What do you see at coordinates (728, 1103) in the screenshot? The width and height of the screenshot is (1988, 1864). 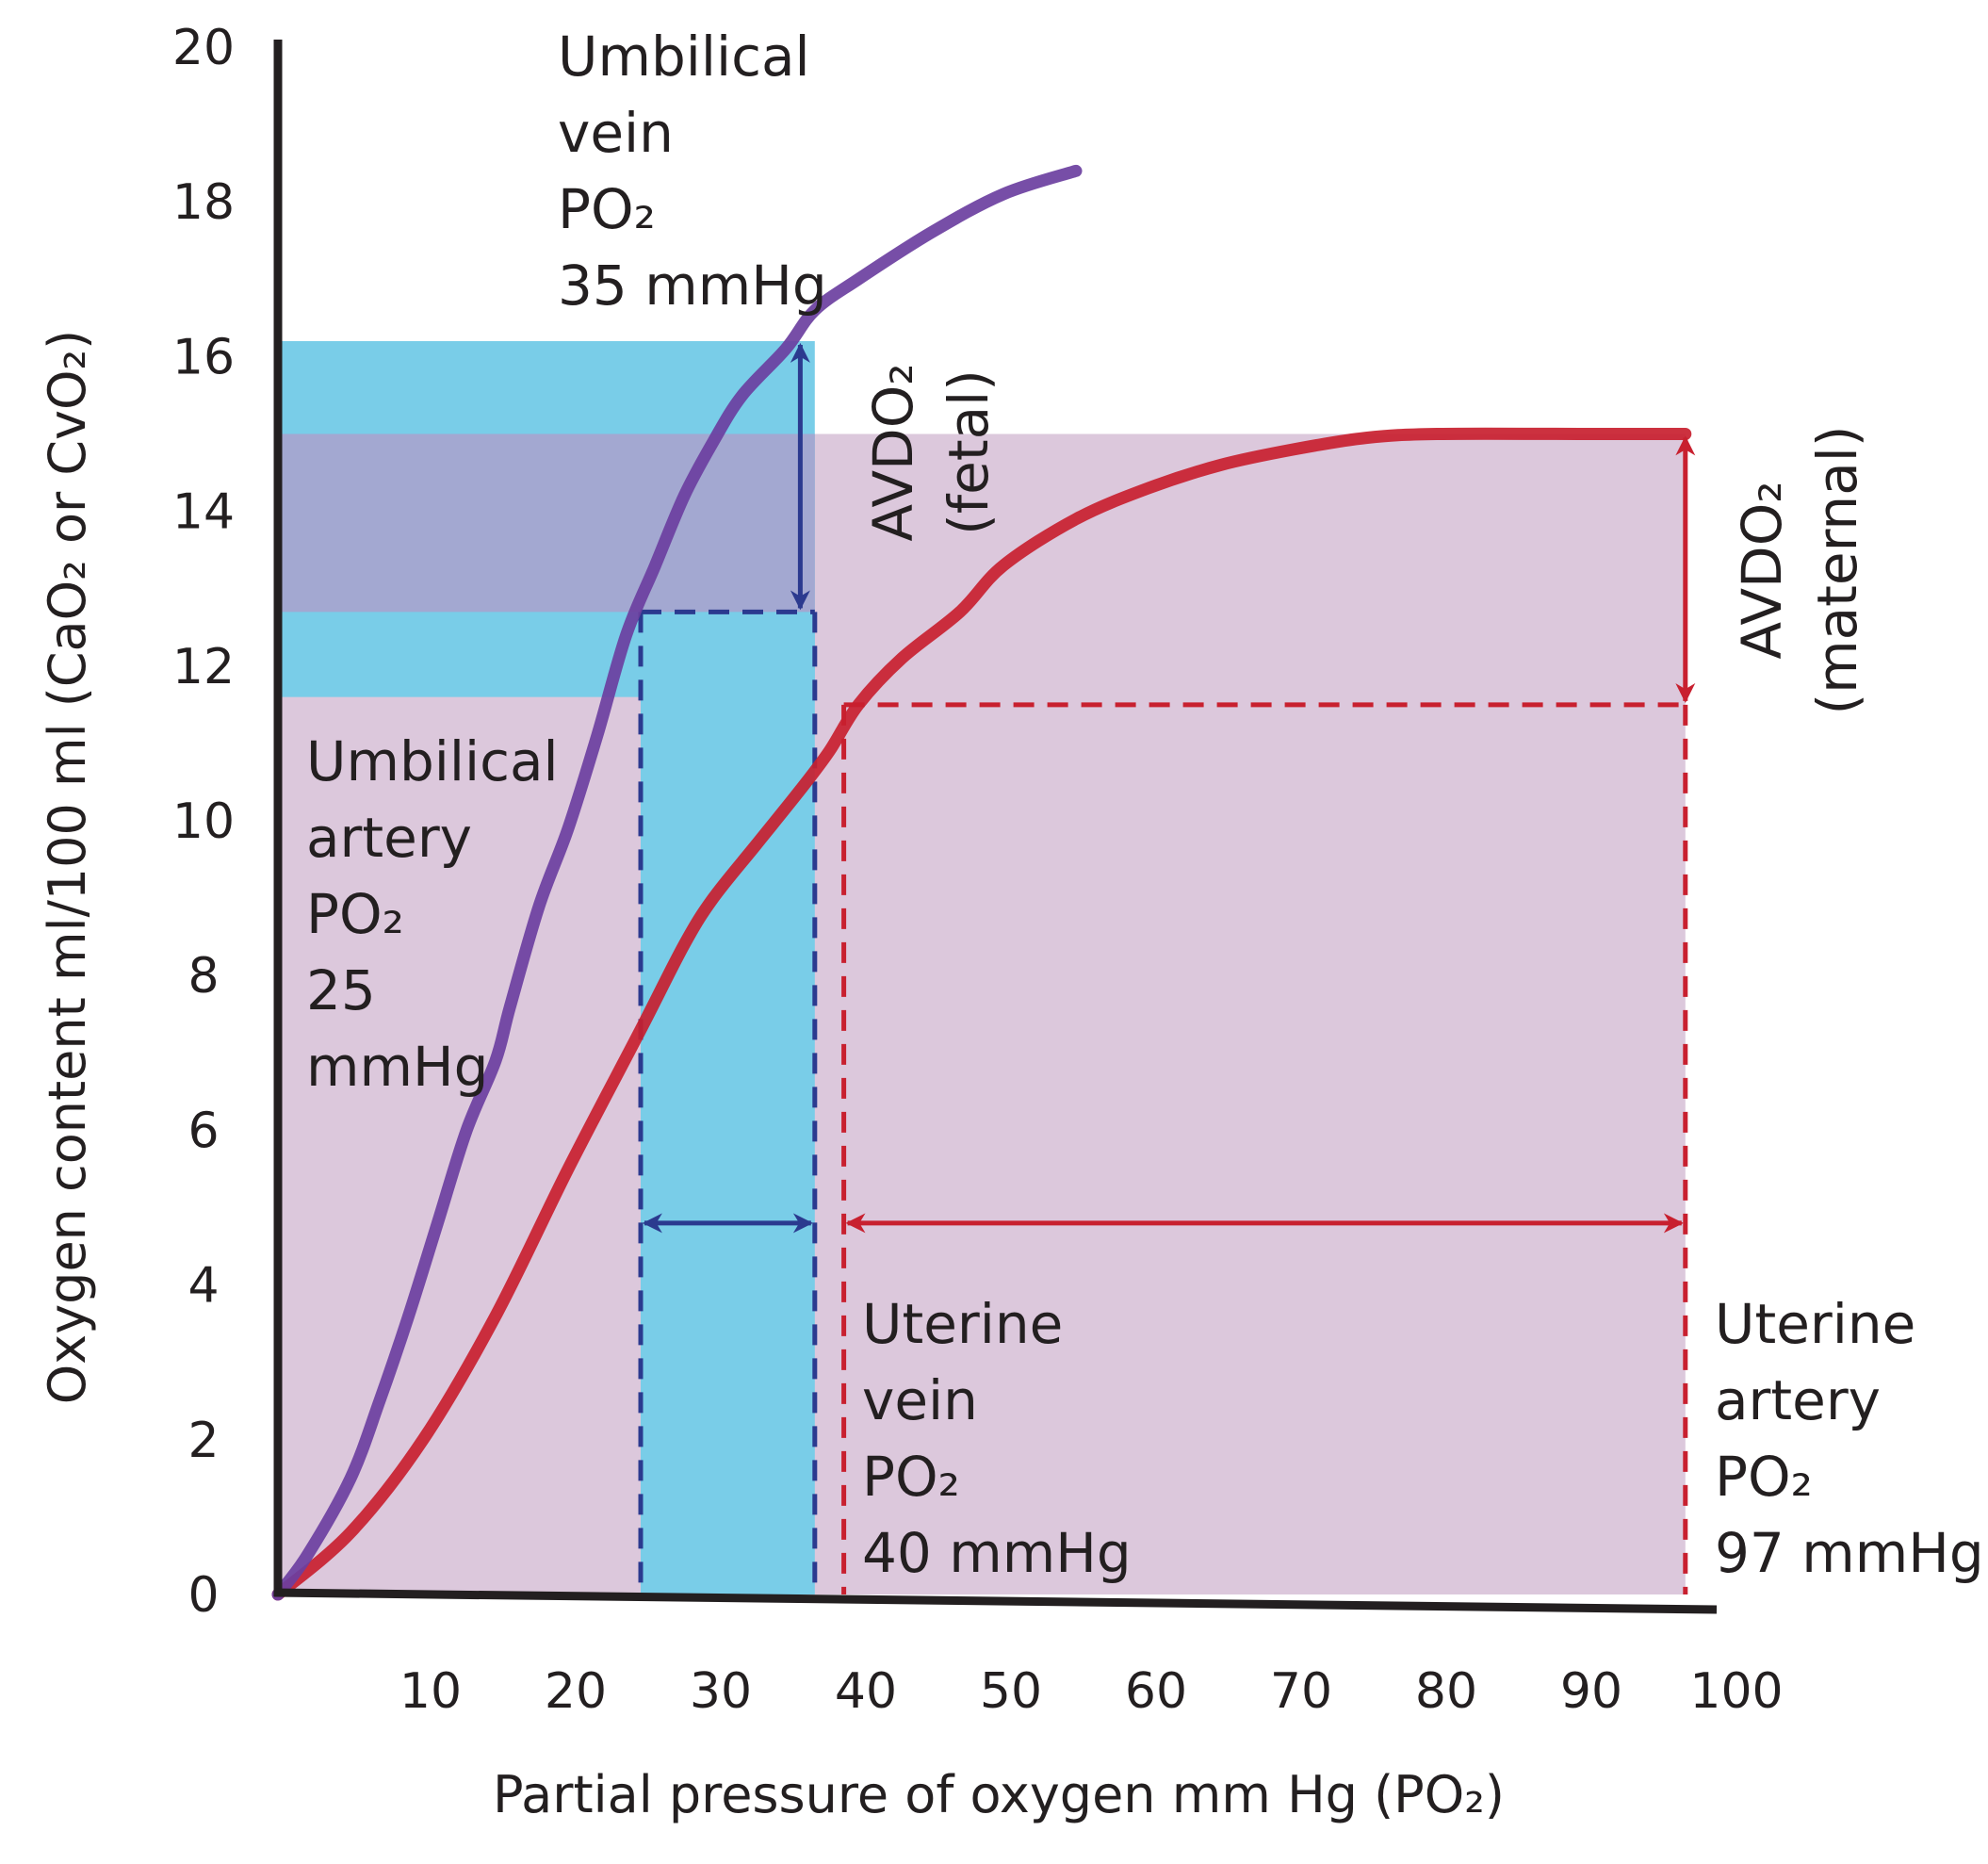 I see `fetal-pressure-band` at bounding box center [728, 1103].